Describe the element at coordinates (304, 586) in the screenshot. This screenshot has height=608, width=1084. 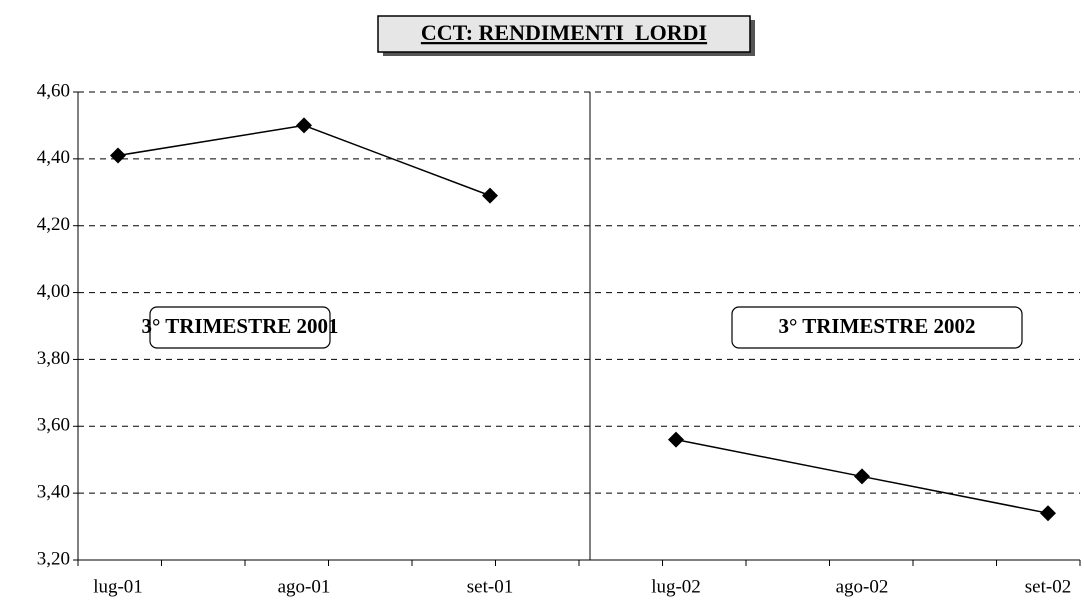
I see `x-tick-label: ago-01` at that location.